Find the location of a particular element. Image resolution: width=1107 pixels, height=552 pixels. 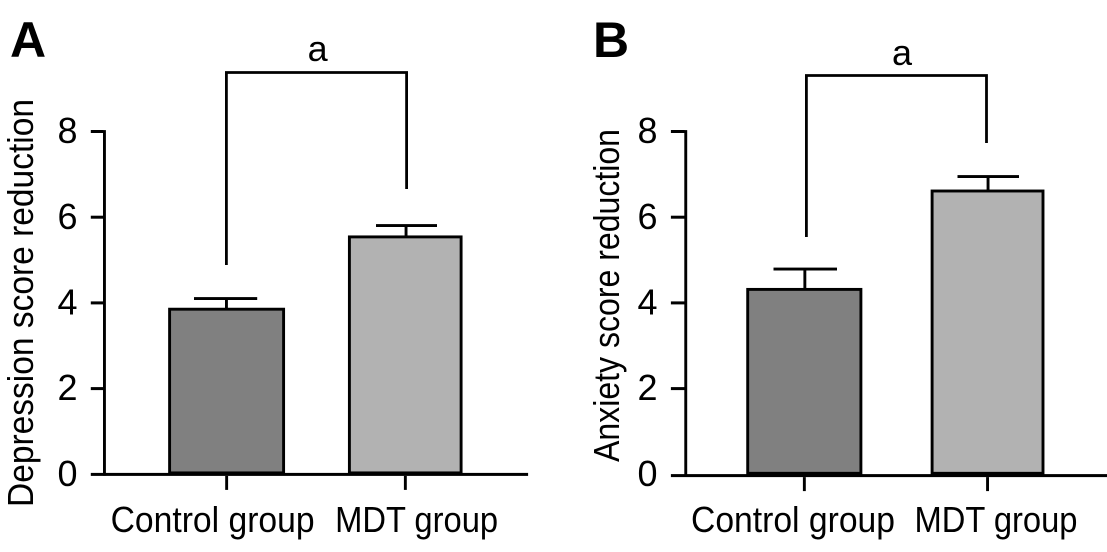

svg-text: A is located at coordinates (28, 40).